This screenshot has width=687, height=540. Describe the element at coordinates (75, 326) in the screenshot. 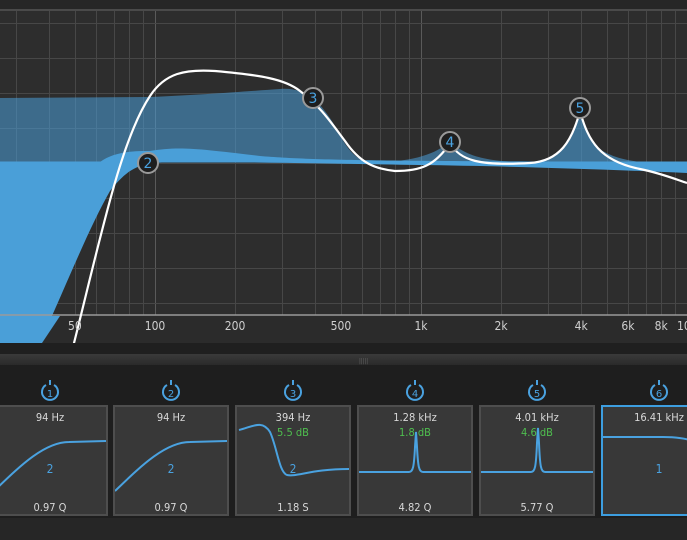

I see `axis-label: 50` at that location.